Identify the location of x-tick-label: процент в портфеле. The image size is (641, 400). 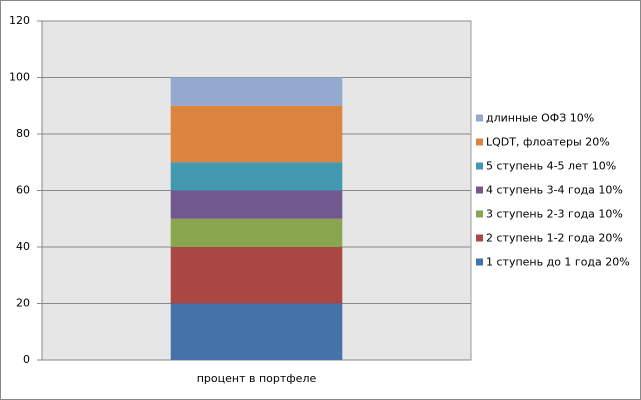
(257, 378).